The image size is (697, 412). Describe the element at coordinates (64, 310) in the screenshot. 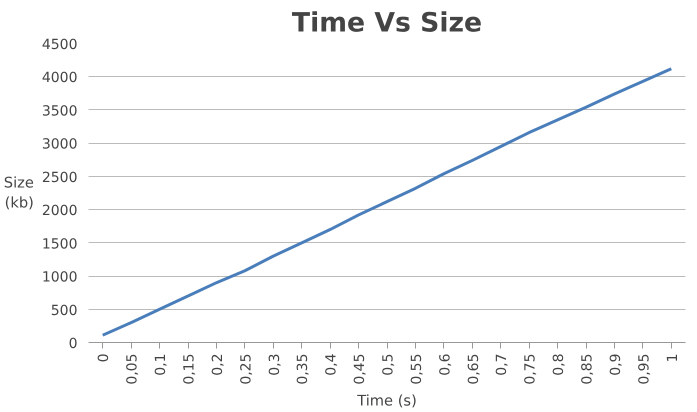

I see `y-tick-label: 500` at that location.